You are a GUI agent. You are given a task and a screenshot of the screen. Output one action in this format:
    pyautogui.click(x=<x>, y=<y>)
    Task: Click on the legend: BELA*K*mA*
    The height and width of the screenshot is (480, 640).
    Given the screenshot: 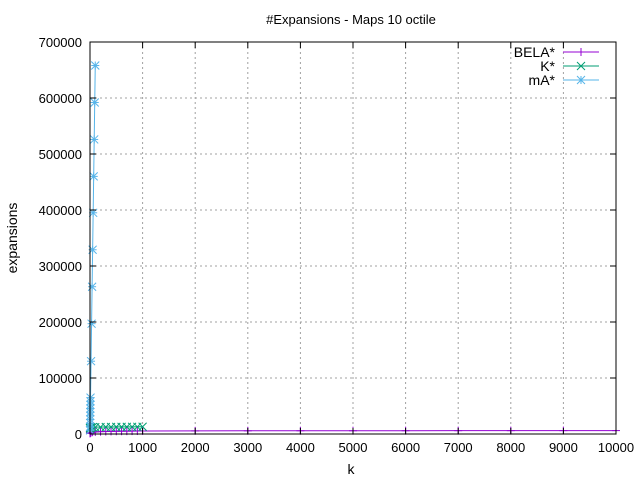 What is the action you would take?
    pyautogui.click(x=556, y=66)
    